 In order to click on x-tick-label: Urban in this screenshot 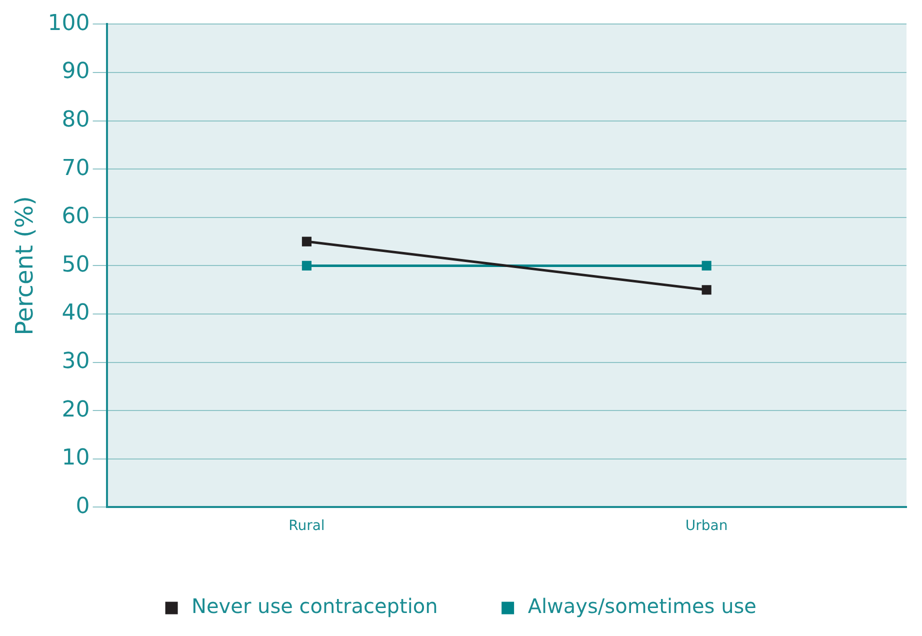, I will do `click(706, 526)`.